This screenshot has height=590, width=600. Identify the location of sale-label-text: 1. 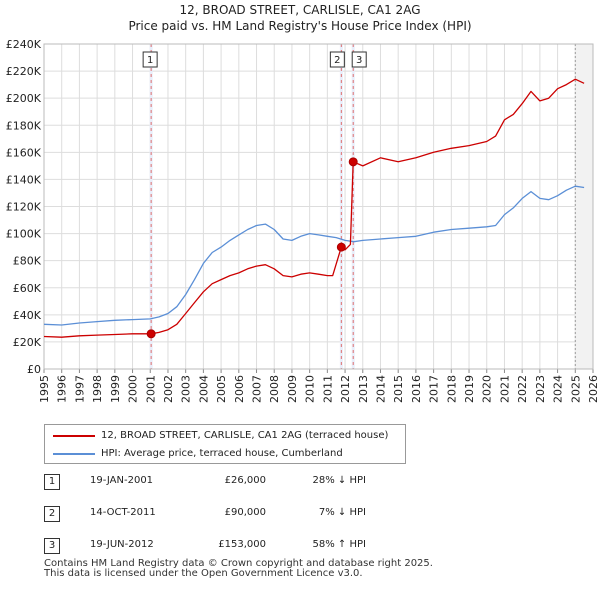
(150, 60).